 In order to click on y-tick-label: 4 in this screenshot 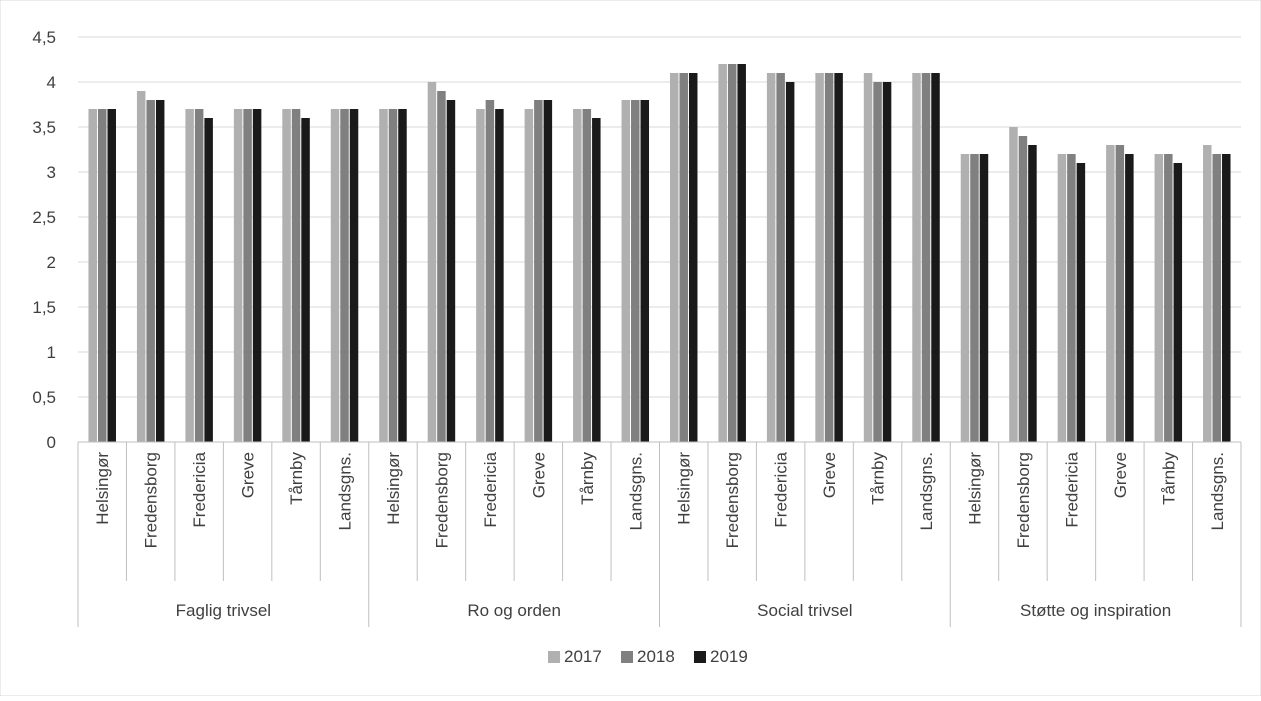, I will do `click(51, 82)`.